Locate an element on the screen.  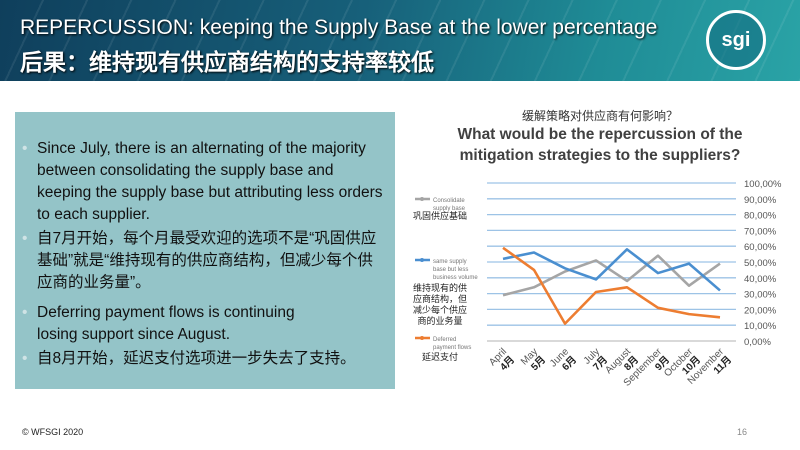
y-tick-label: 20,00% is located at coordinates (760, 310).